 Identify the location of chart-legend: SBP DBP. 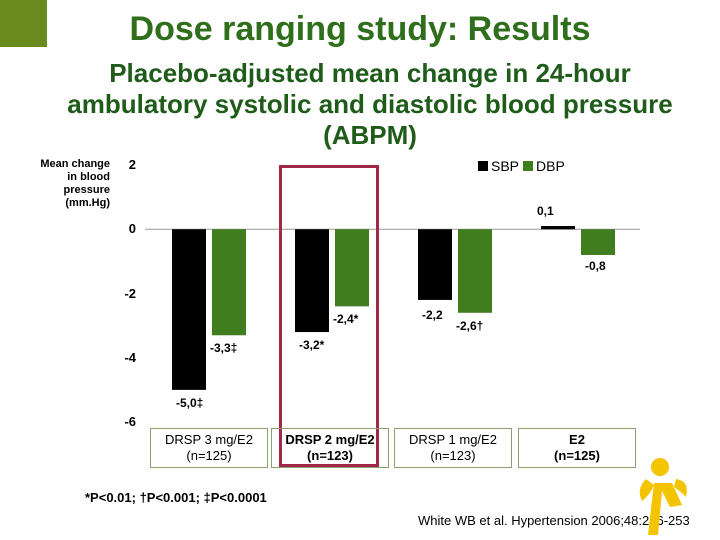
(523, 166).